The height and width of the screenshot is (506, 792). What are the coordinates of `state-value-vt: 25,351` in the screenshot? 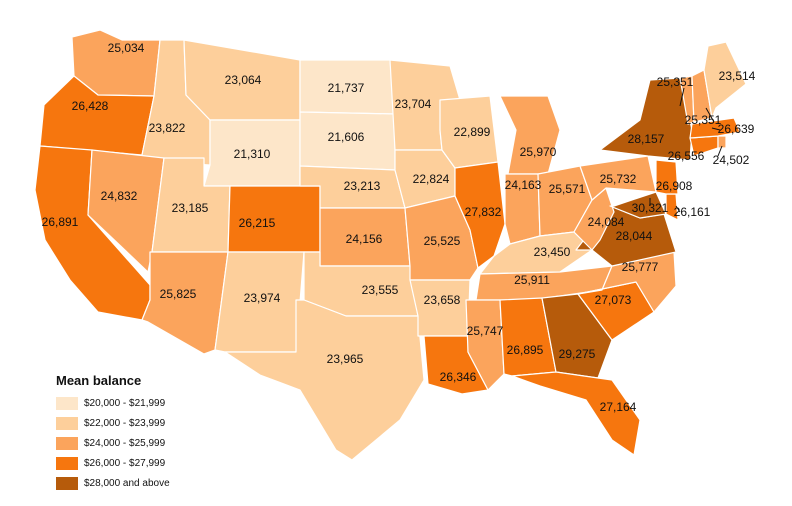 It's located at (675, 82).